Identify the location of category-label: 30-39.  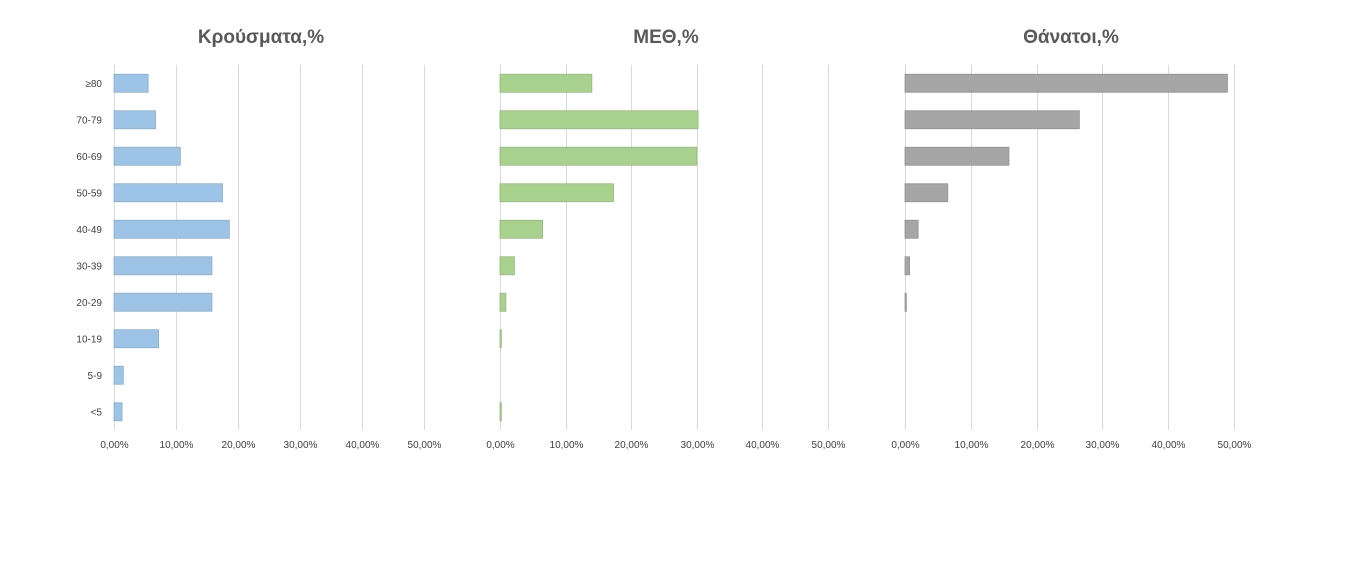
(89, 266).